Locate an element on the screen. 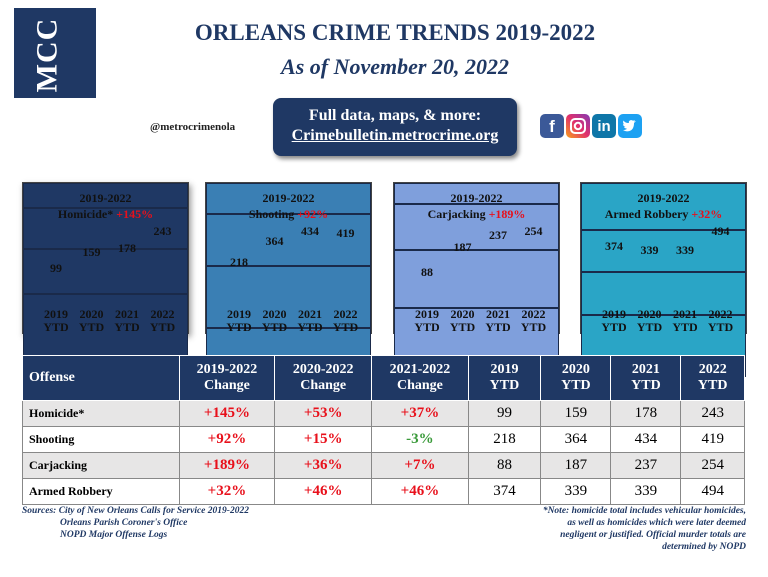 This screenshot has width=768, height=577. header-cell: 2020 YTD is located at coordinates (576, 378).